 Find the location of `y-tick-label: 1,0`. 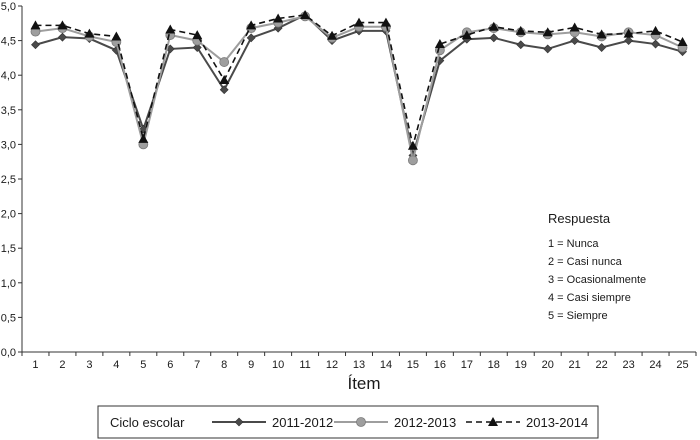

y-tick-label: 1,0 is located at coordinates (8, 284).